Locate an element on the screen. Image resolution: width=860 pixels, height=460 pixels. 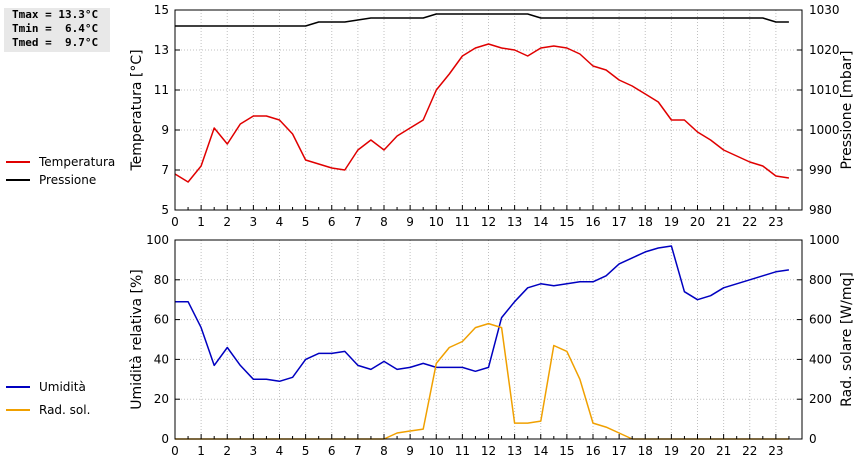
y-tick-label: 7 is located at coordinates (165, 170).